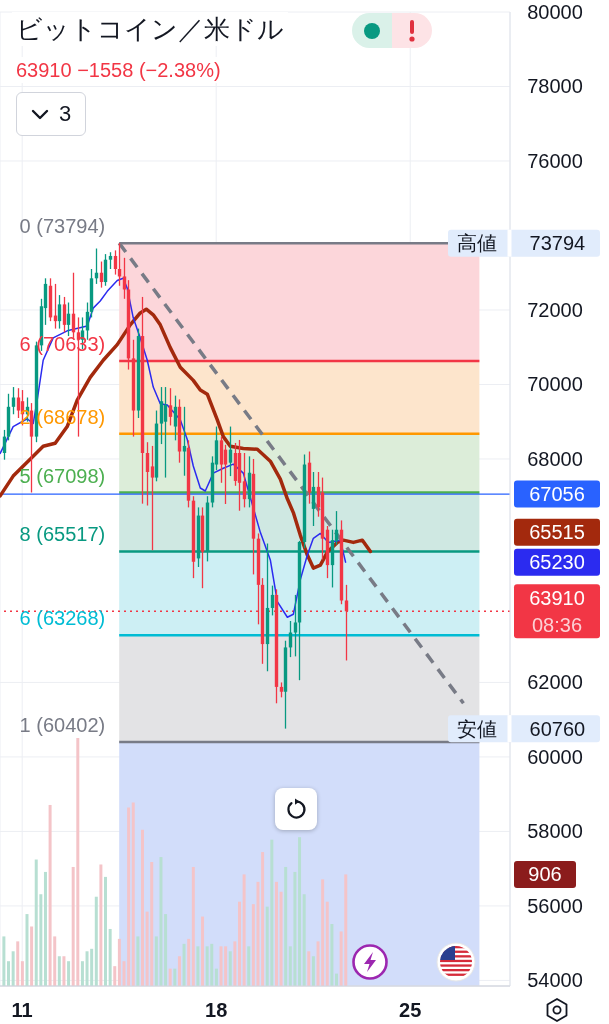  What do you see at coordinates (557, 532) in the screenshot?
I see `text: 65515` at bounding box center [557, 532].